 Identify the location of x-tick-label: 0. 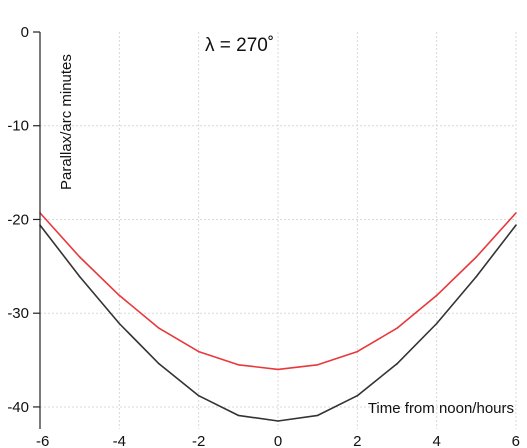
(278, 440).